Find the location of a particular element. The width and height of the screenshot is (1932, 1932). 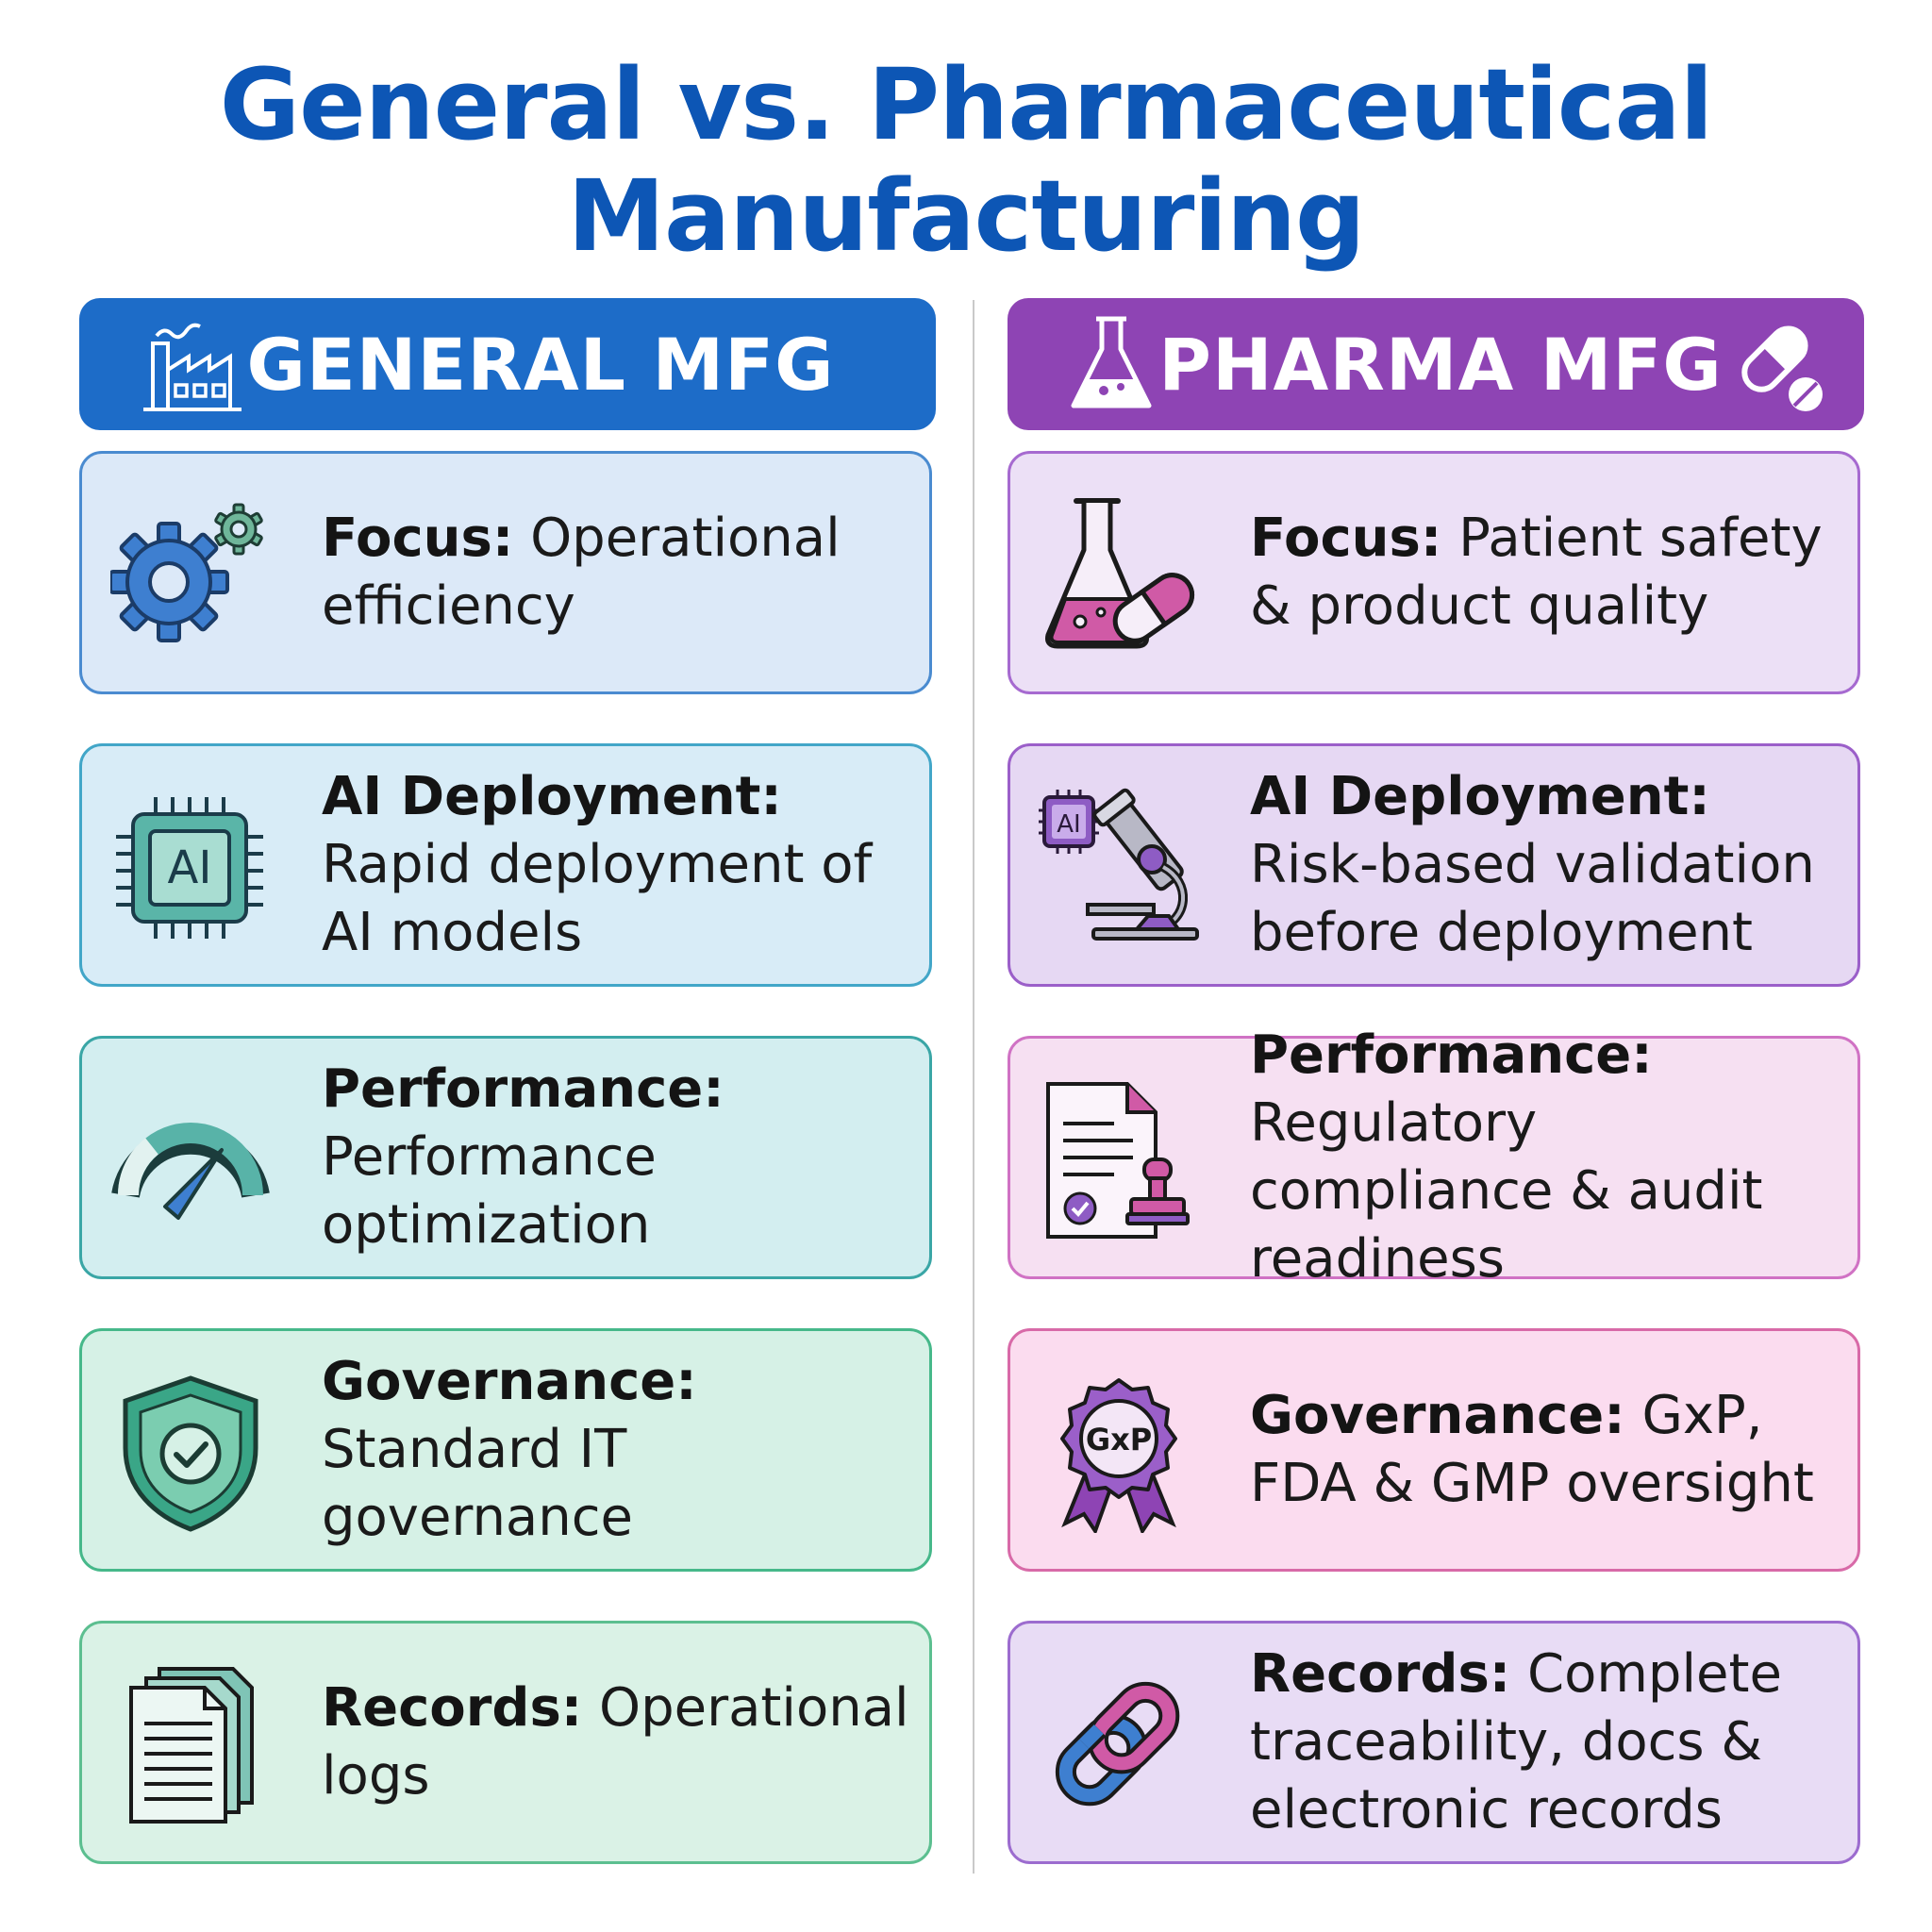

general-focus-label: Focus: is located at coordinates (418, 539).